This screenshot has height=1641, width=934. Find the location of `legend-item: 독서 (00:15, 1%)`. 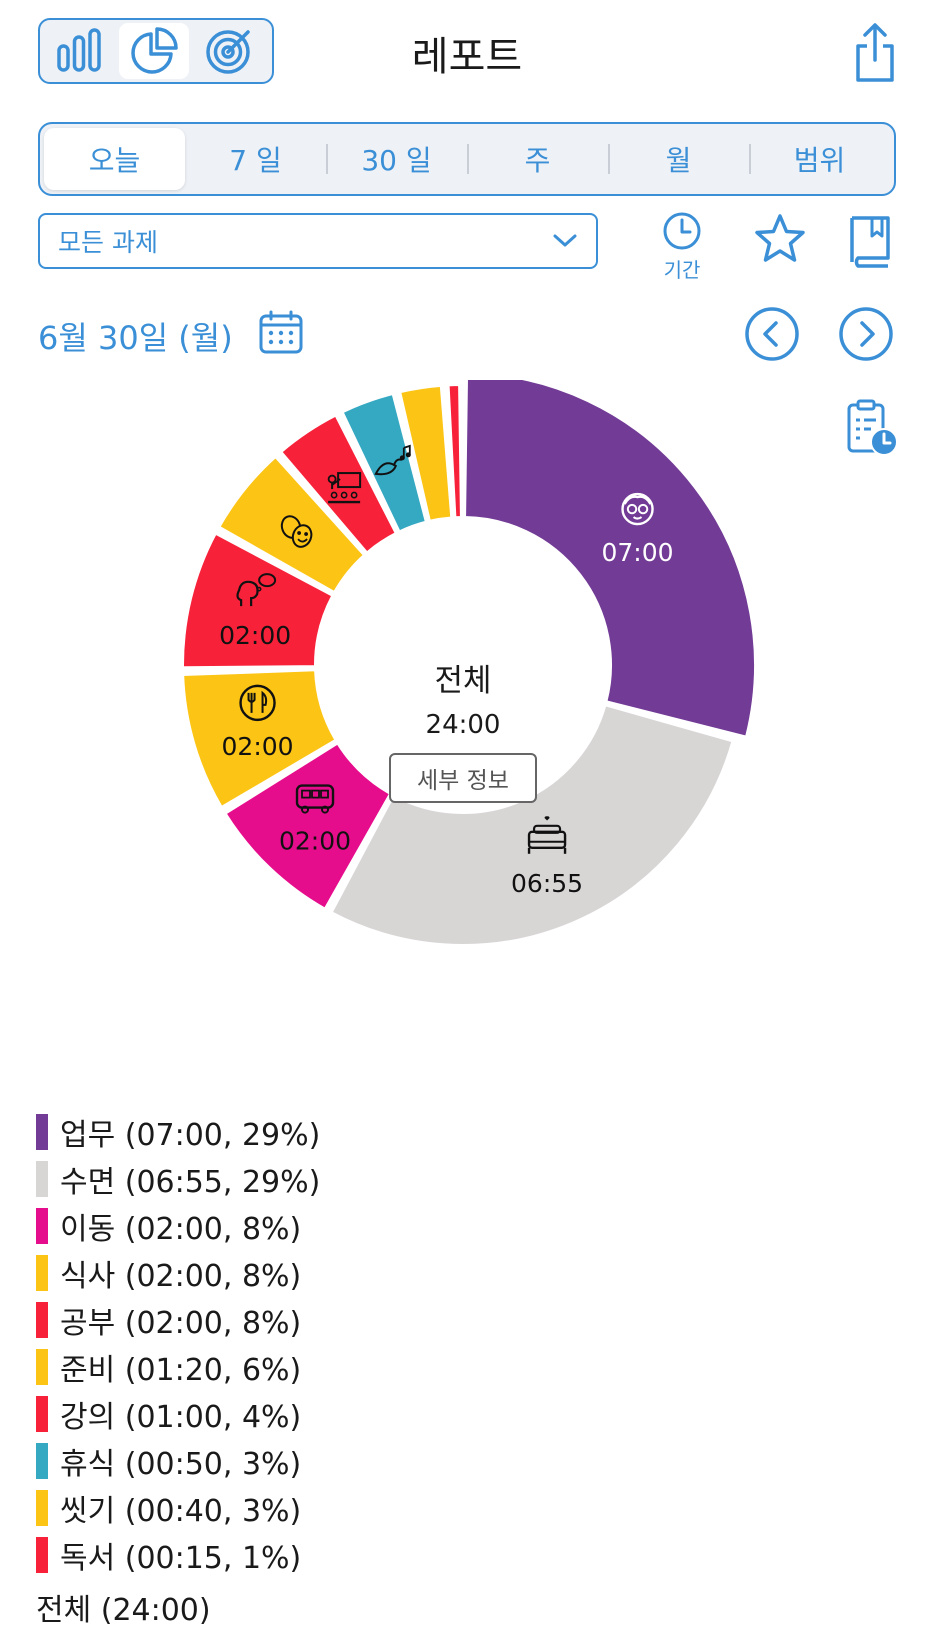

legend-item: 독서 (00:15, 1%) is located at coordinates (178, 1554).